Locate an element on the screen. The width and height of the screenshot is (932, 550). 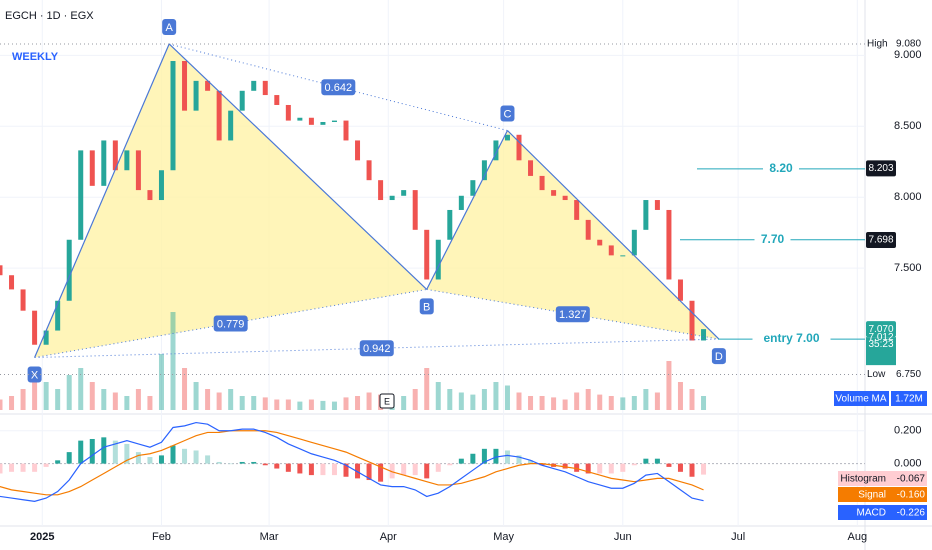
ratio-badge is located at coordinates (338, 87).